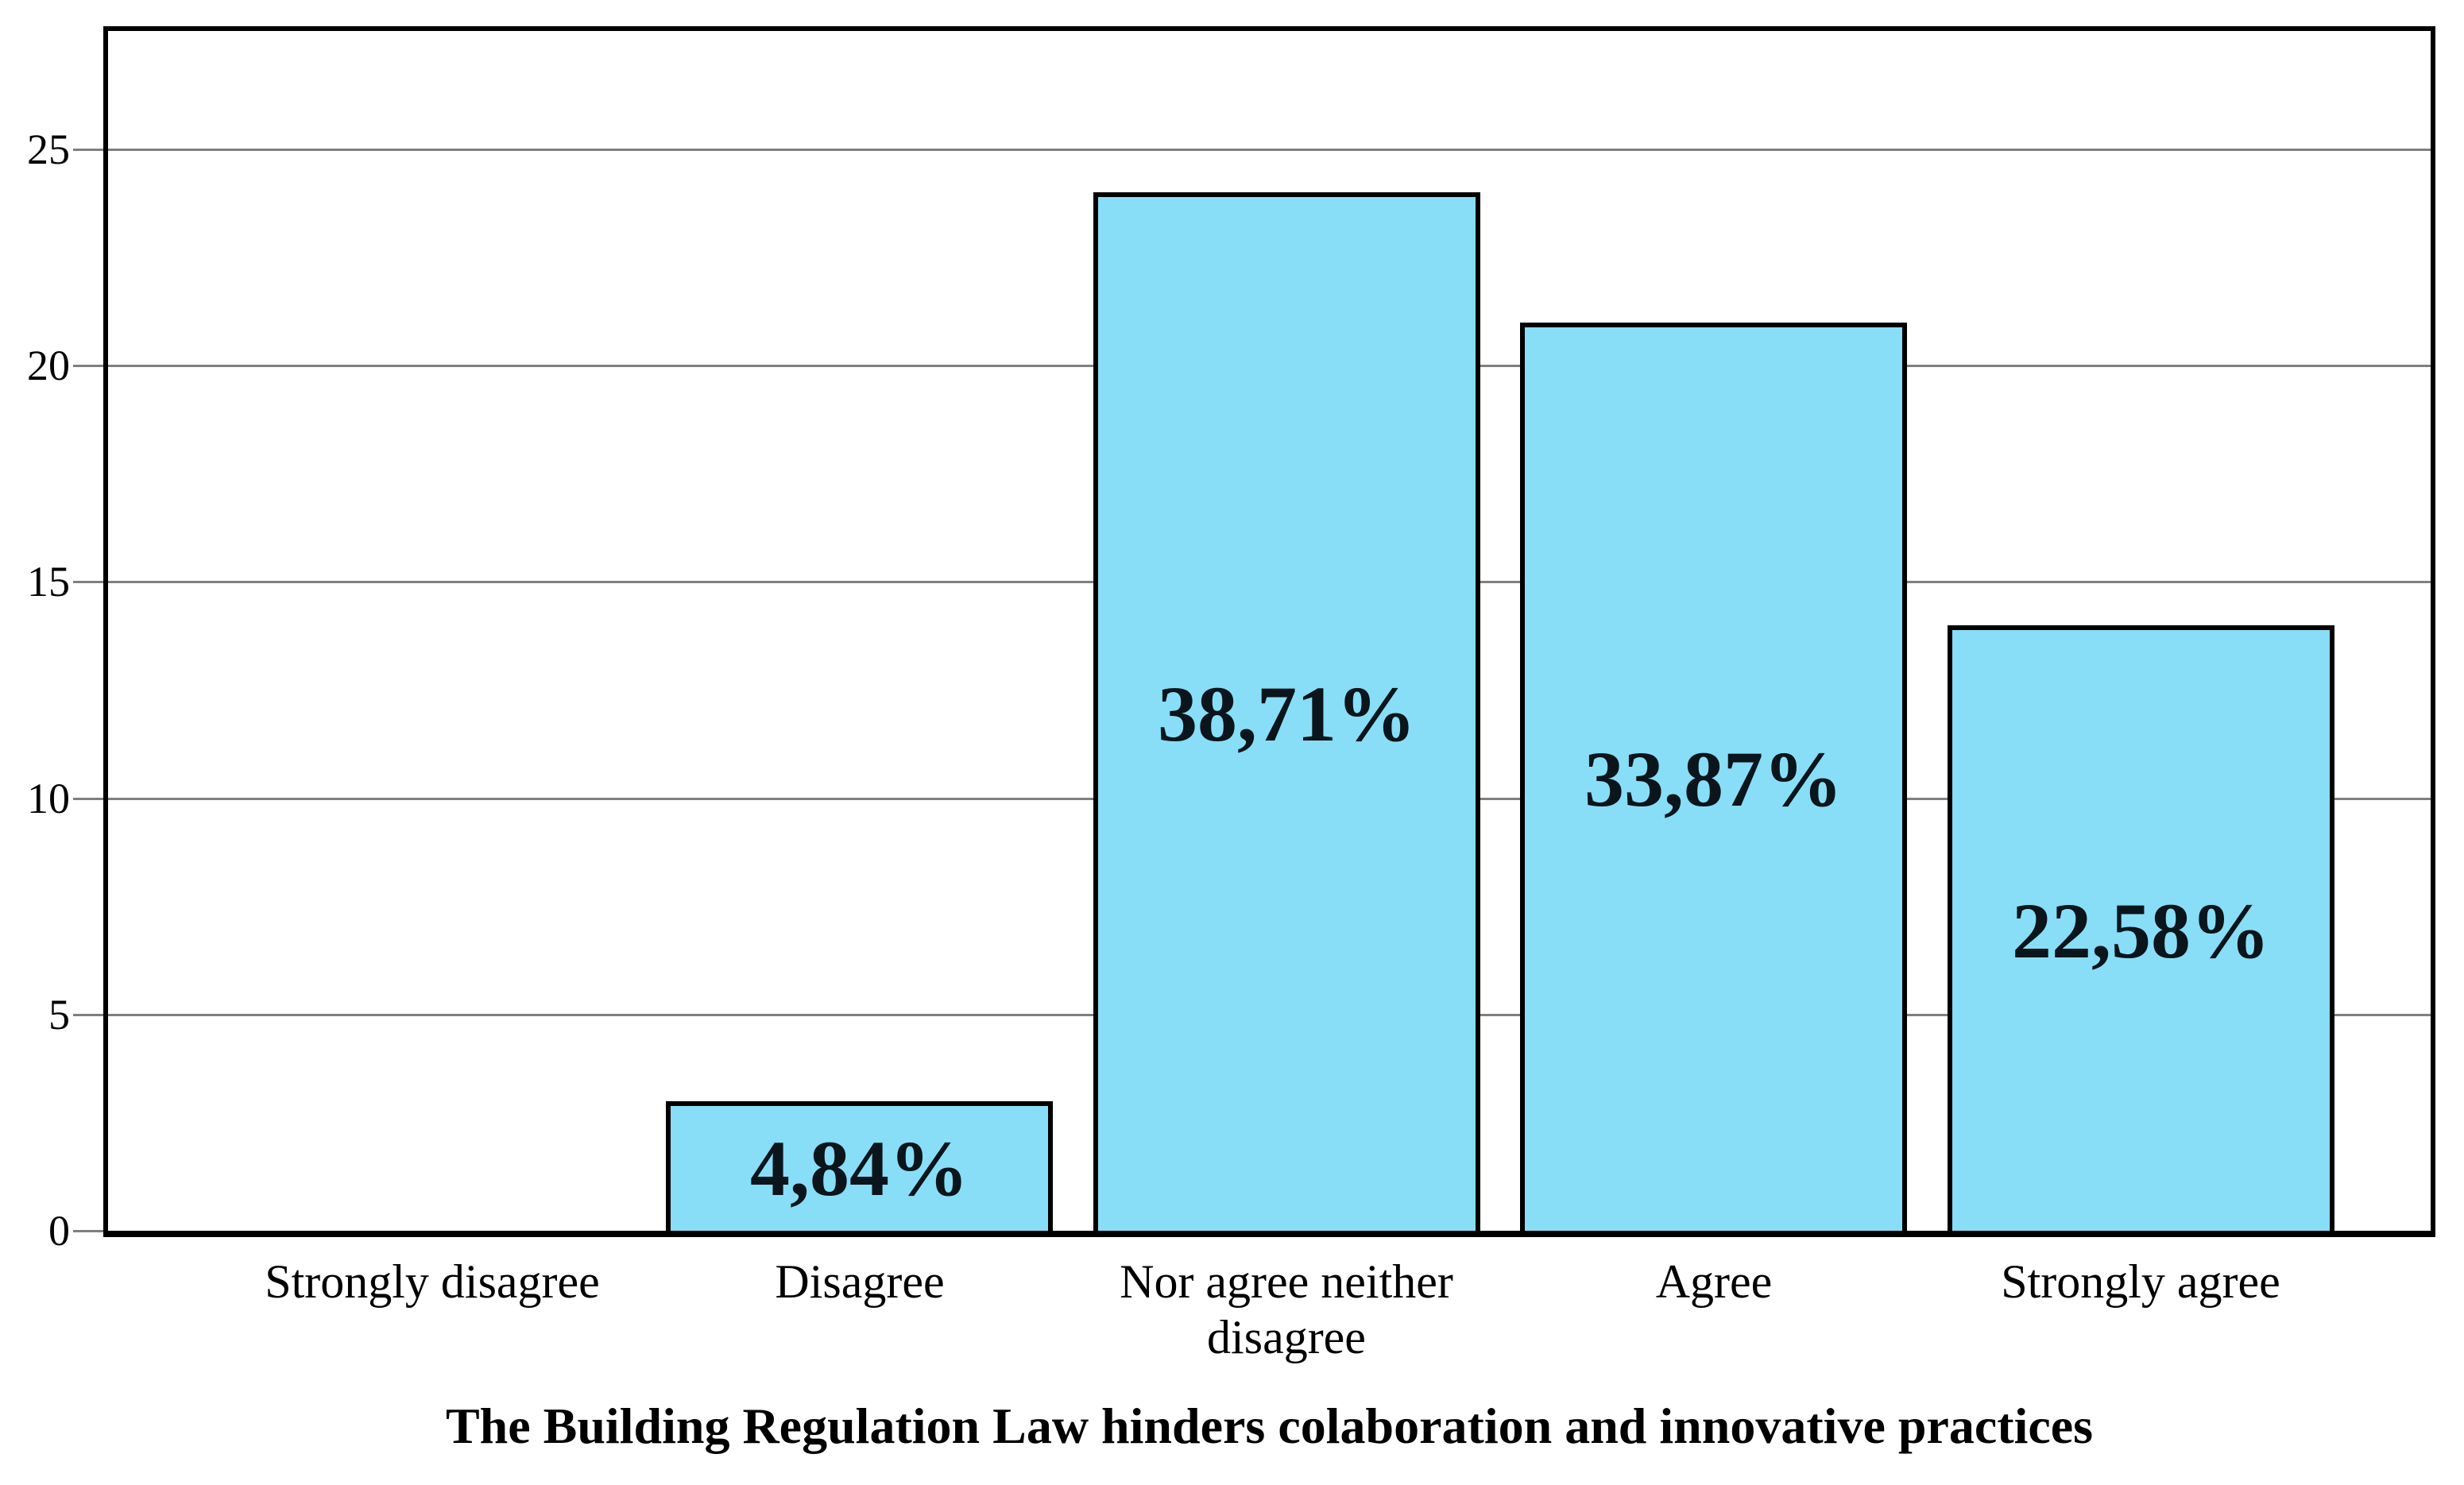 The width and height of the screenshot is (2464, 1485). I want to click on y-axis-tick-label: 0, so click(59, 1231).